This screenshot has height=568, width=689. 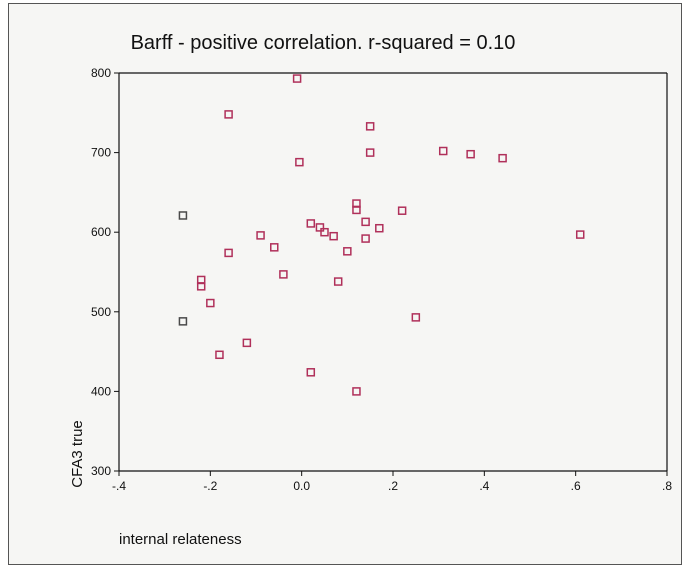 I want to click on x-tick-label: .2, so click(x=393, y=486).